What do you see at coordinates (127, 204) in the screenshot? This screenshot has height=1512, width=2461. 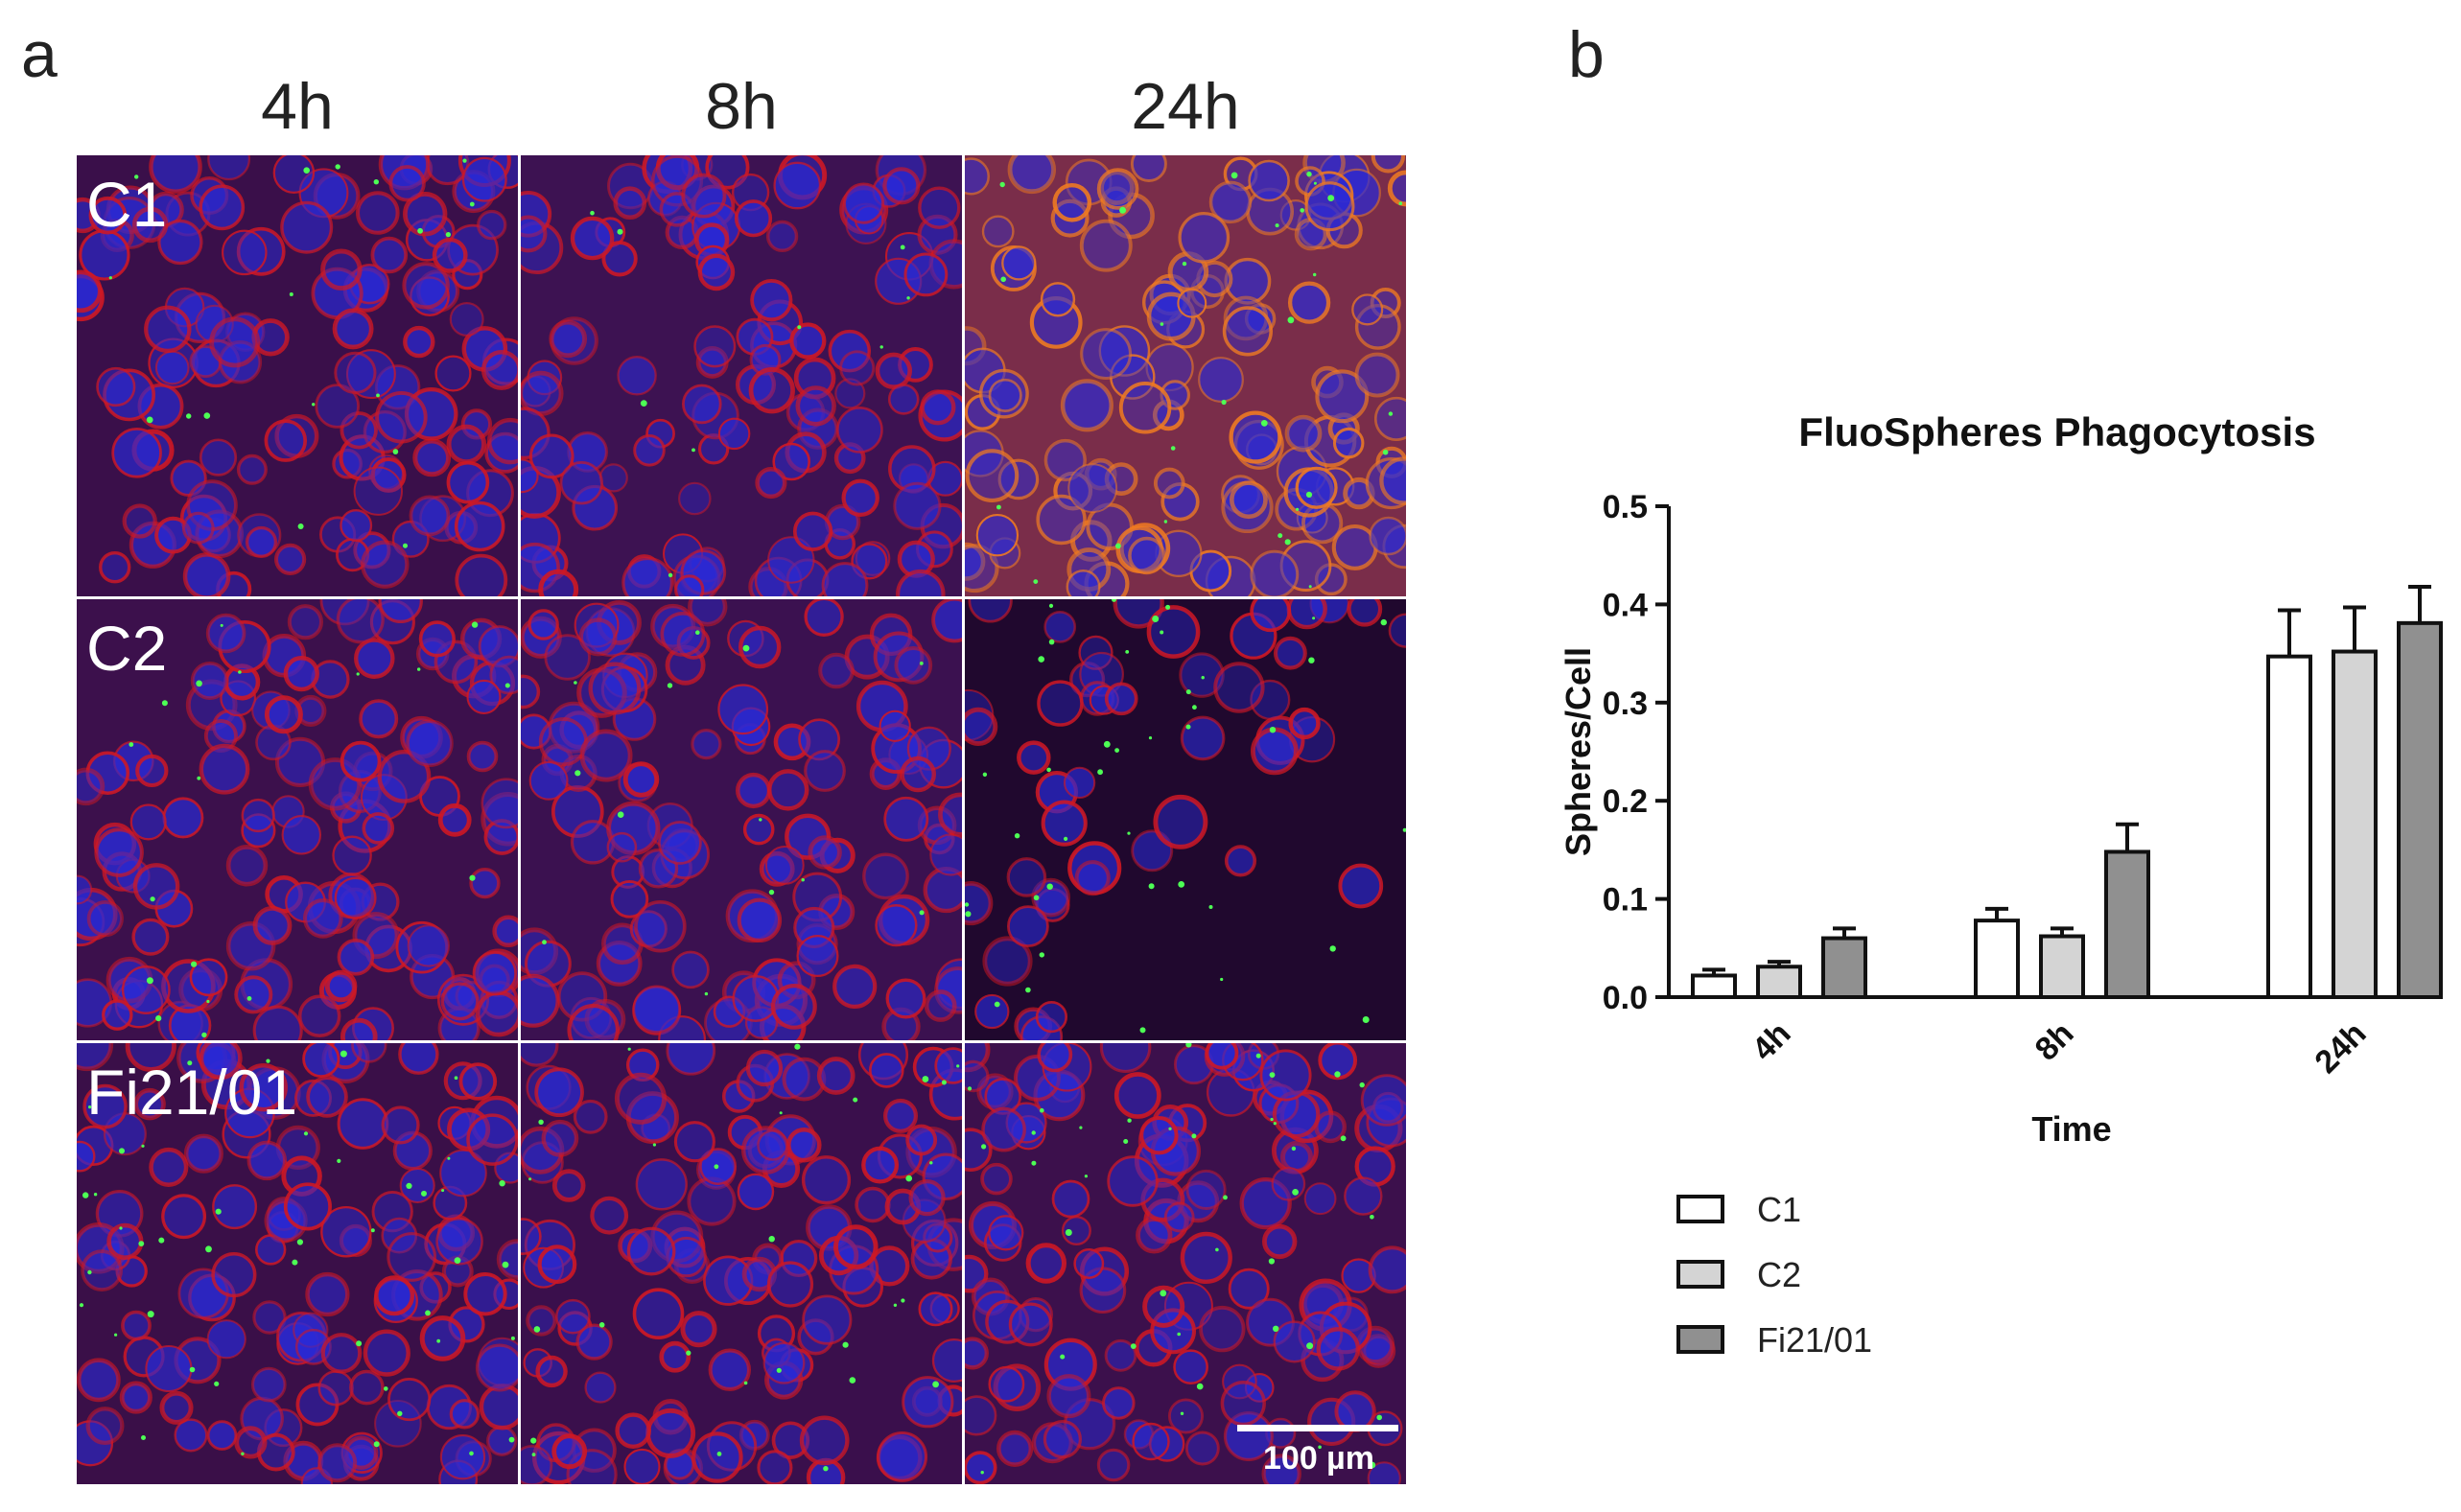 I see `row-label-c1: C1` at bounding box center [127, 204].